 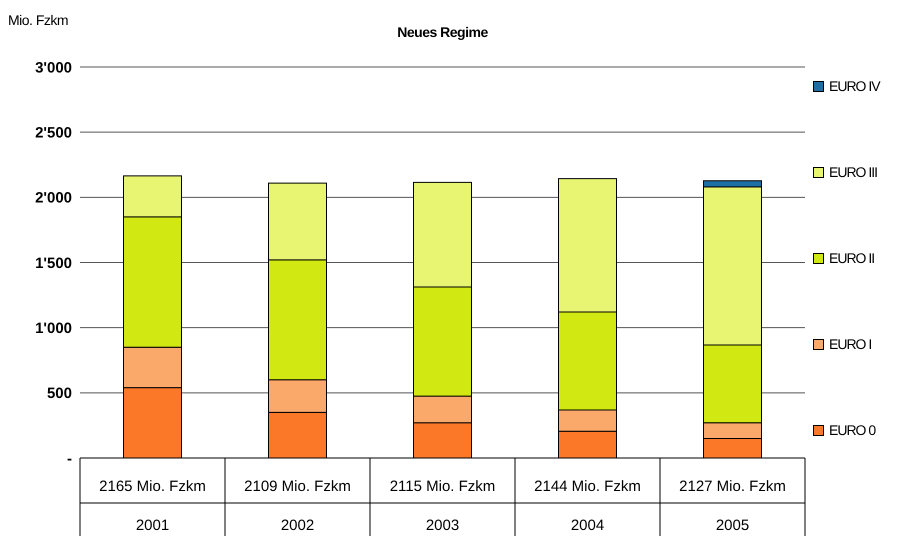 What do you see at coordinates (69, 459) in the screenshot?
I see `y-tick-label: -` at bounding box center [69, 459].